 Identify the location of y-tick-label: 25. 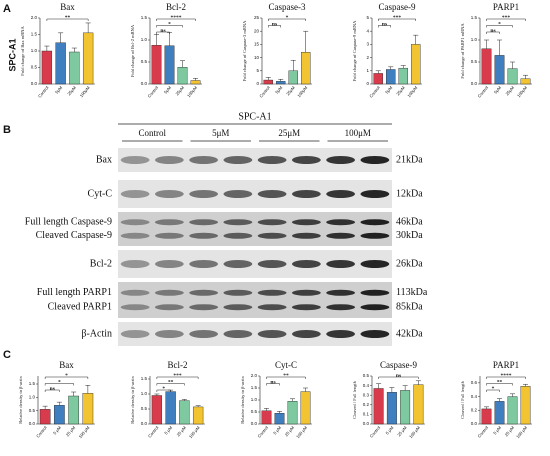
(257, 17).